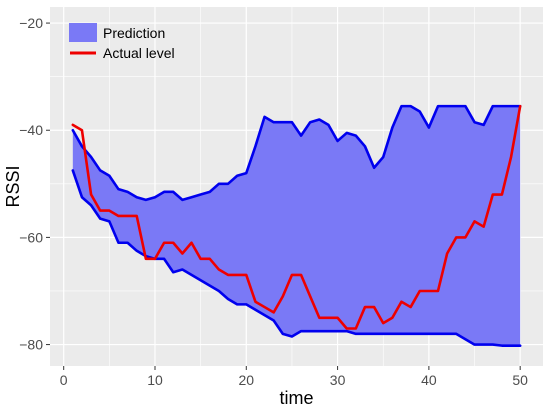 The image size is (550, 409). I want to click on x-axis-title: time, so click(296, 398).